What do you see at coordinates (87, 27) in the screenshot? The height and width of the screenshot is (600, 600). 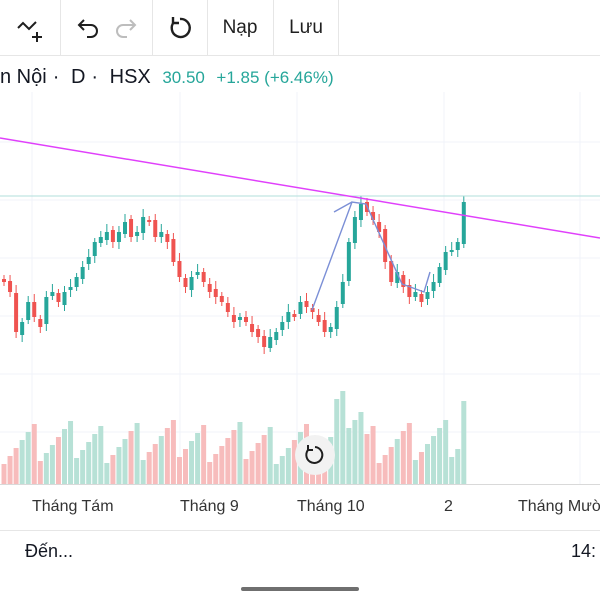 I see `undo-button` at bounding box center [87, 27].